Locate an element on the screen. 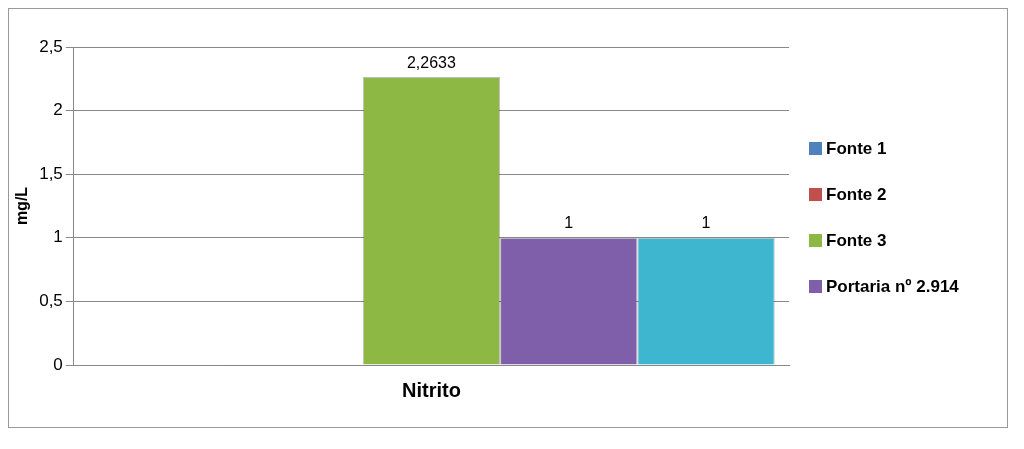 The width and height of the screenshot is (1024, 449). legend-label: Fonte 3 is located at coordinates (857, 241).